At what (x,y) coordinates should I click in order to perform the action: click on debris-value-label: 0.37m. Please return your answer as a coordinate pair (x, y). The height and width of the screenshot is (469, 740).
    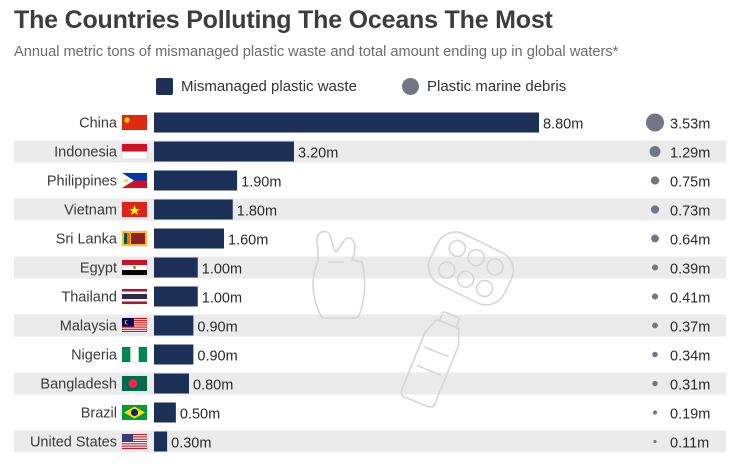
    Looking at the image, I should click on (690, 328).